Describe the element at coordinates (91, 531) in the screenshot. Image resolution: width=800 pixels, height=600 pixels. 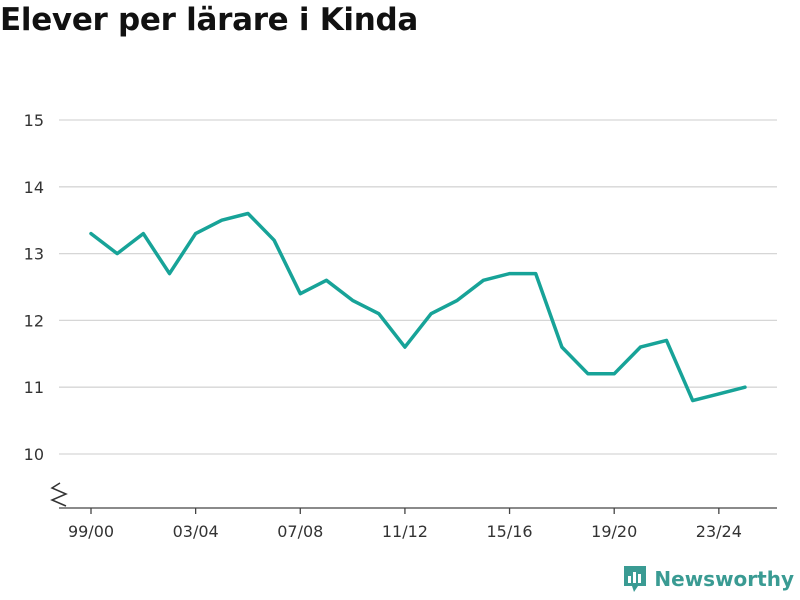
I see `x-tick-label: 99/00` at that location.